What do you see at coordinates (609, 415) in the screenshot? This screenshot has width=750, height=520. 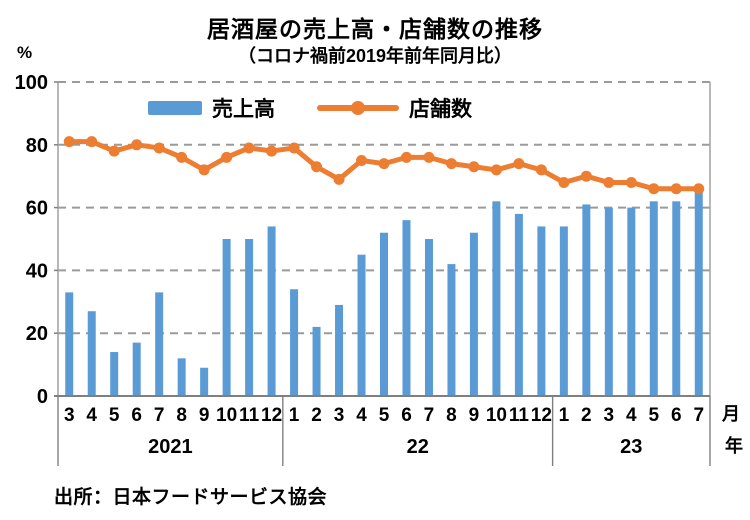 I see `x-month-label-idx24: 3` at bounding box center [609, 415].